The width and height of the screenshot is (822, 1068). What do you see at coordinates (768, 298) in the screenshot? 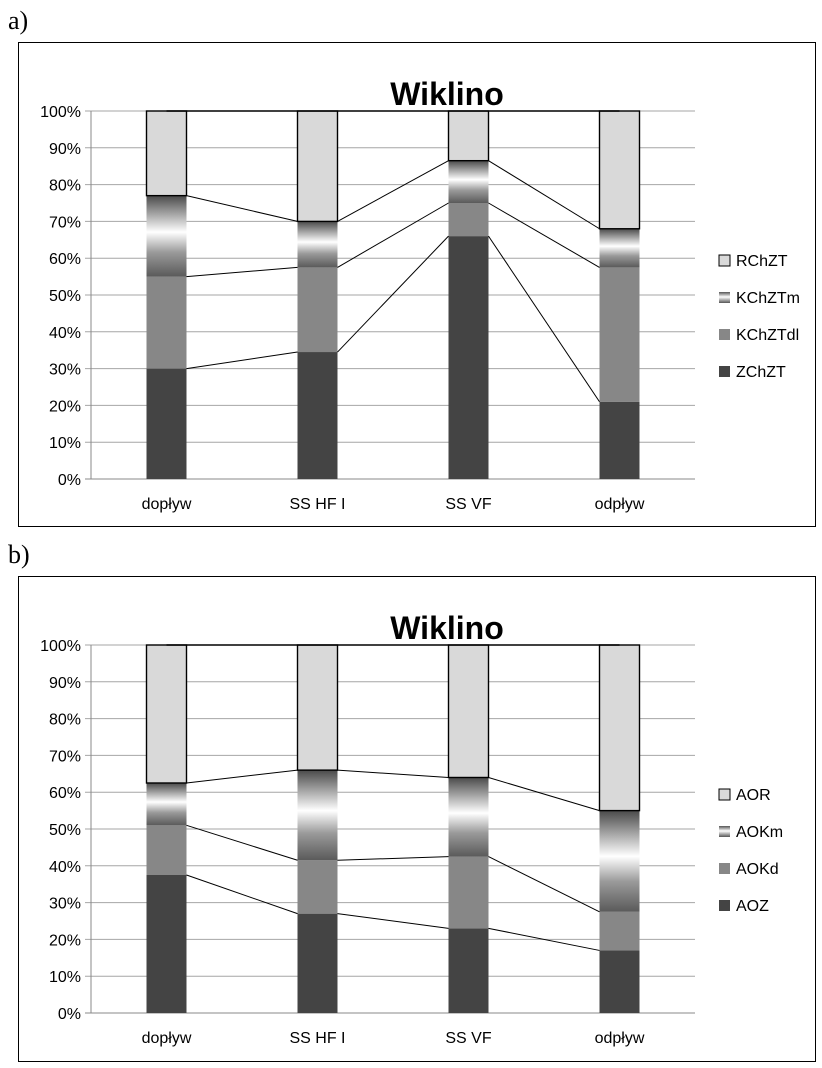
I see `legend-label: KChZTm` at bounding box center [768, 298].